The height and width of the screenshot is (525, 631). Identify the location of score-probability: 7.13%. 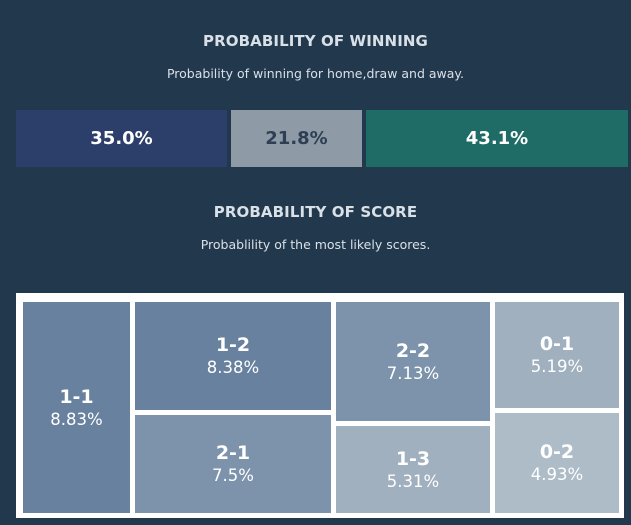
(413, 373).